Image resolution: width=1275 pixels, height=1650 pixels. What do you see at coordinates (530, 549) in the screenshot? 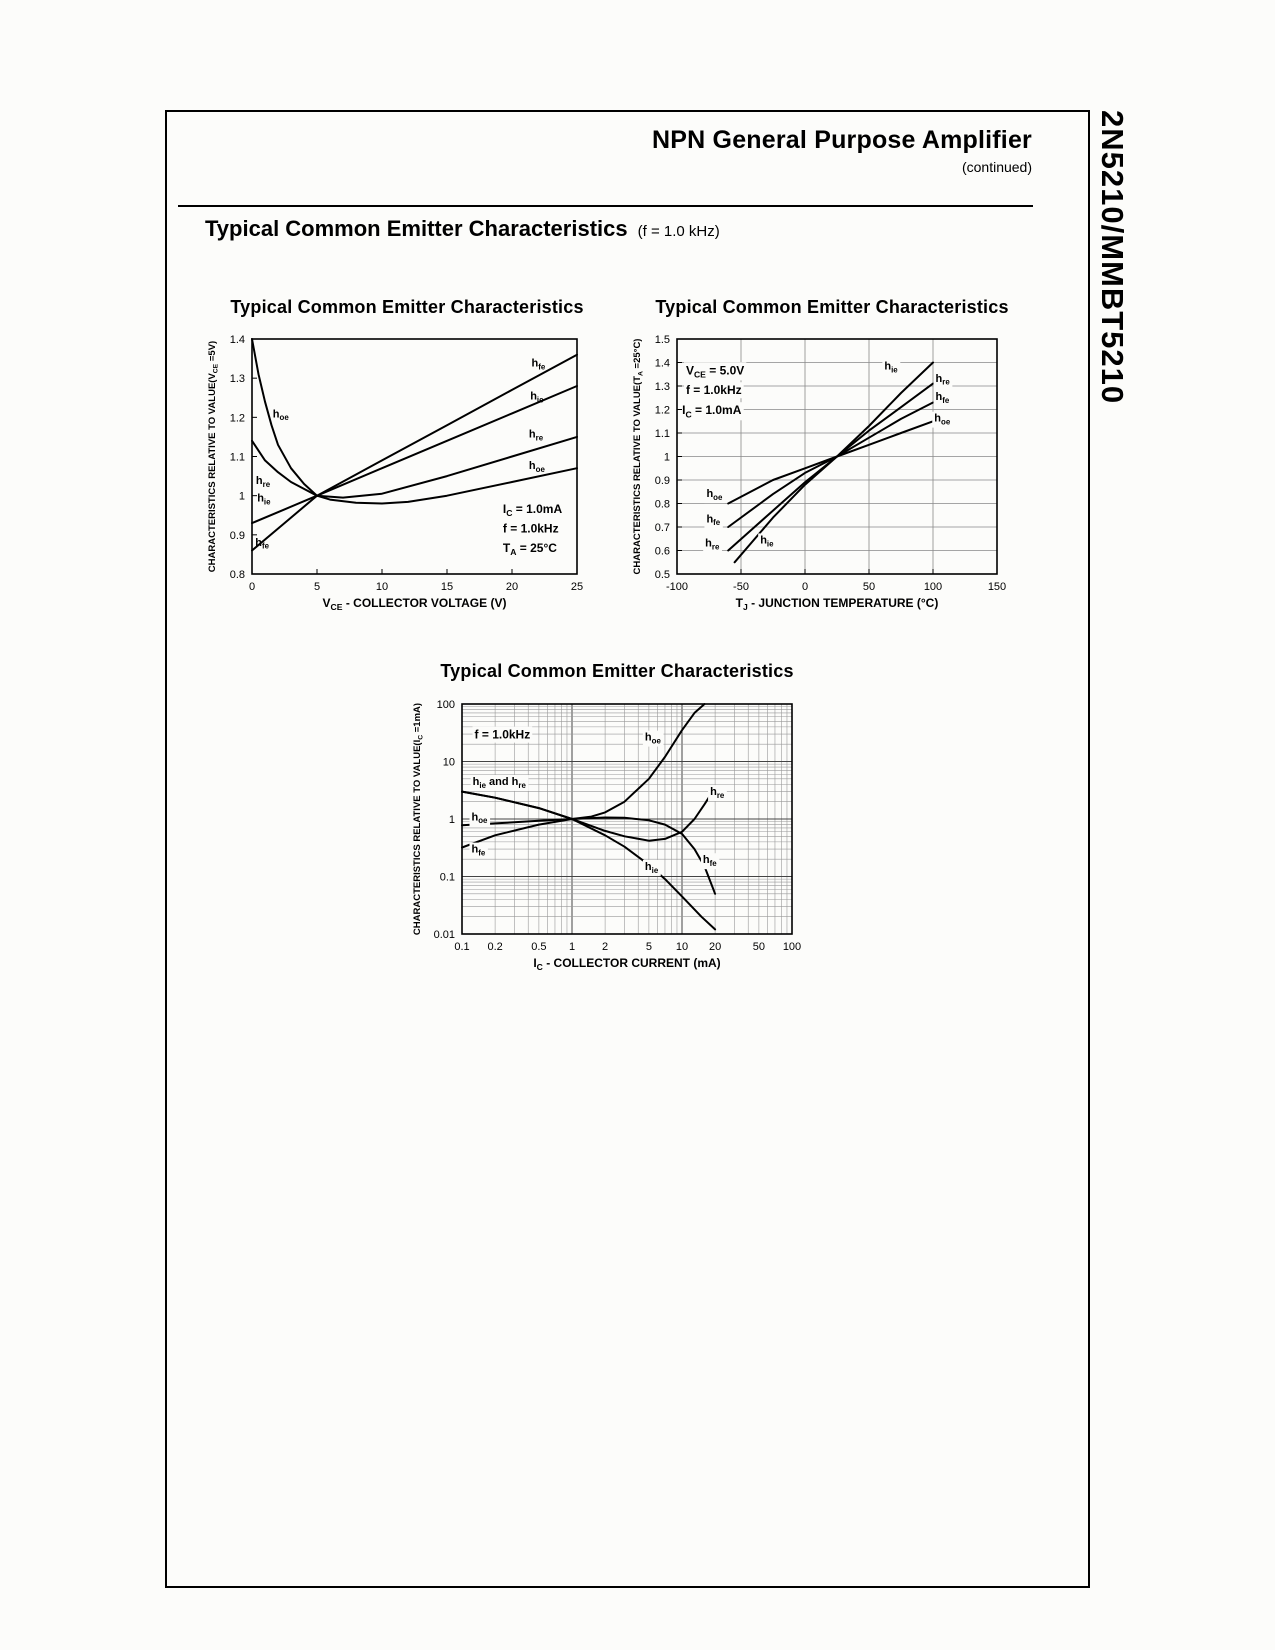
I see `svg-text: TA = 25°C` at bounding box center [530, 549].